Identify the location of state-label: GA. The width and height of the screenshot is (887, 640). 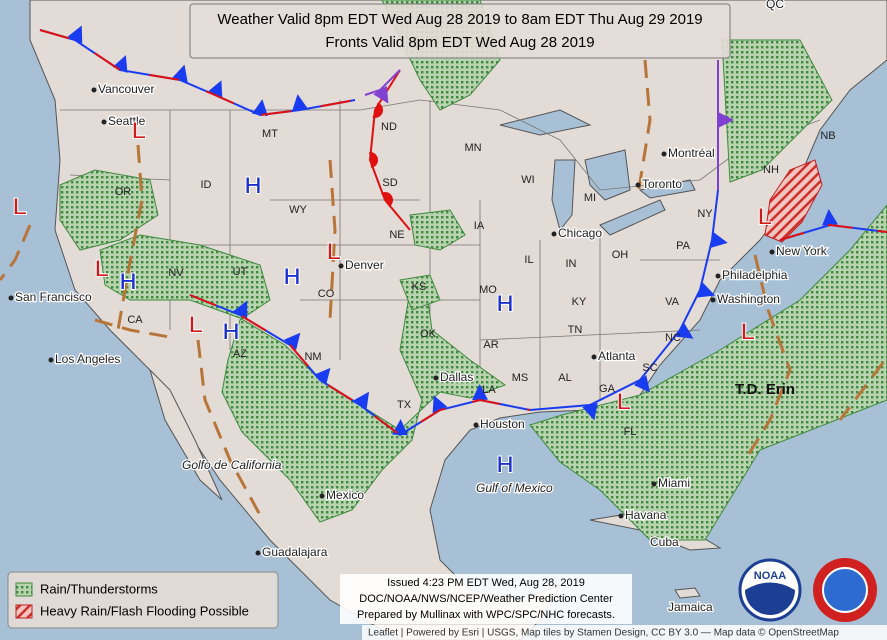
(607, 389).